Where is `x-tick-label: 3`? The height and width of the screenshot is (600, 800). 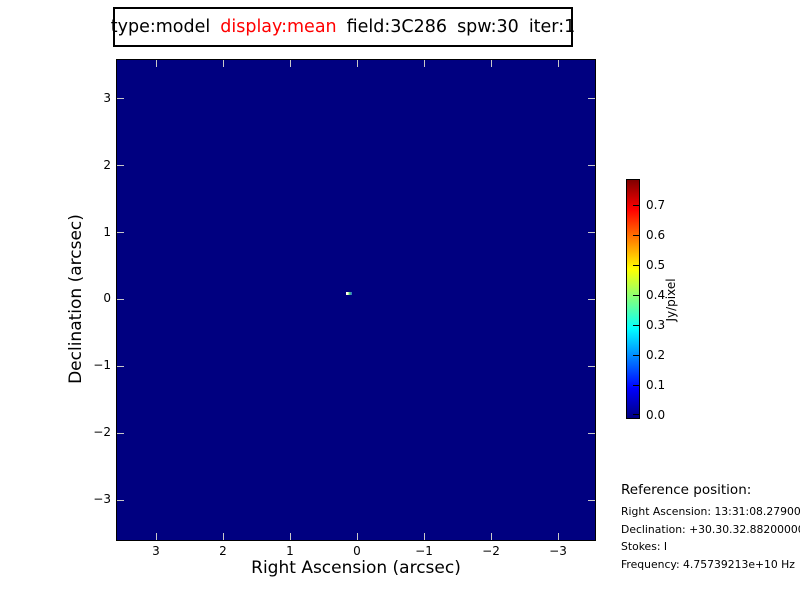 x-tick-label: 3 is located at coordinates (156, 551).